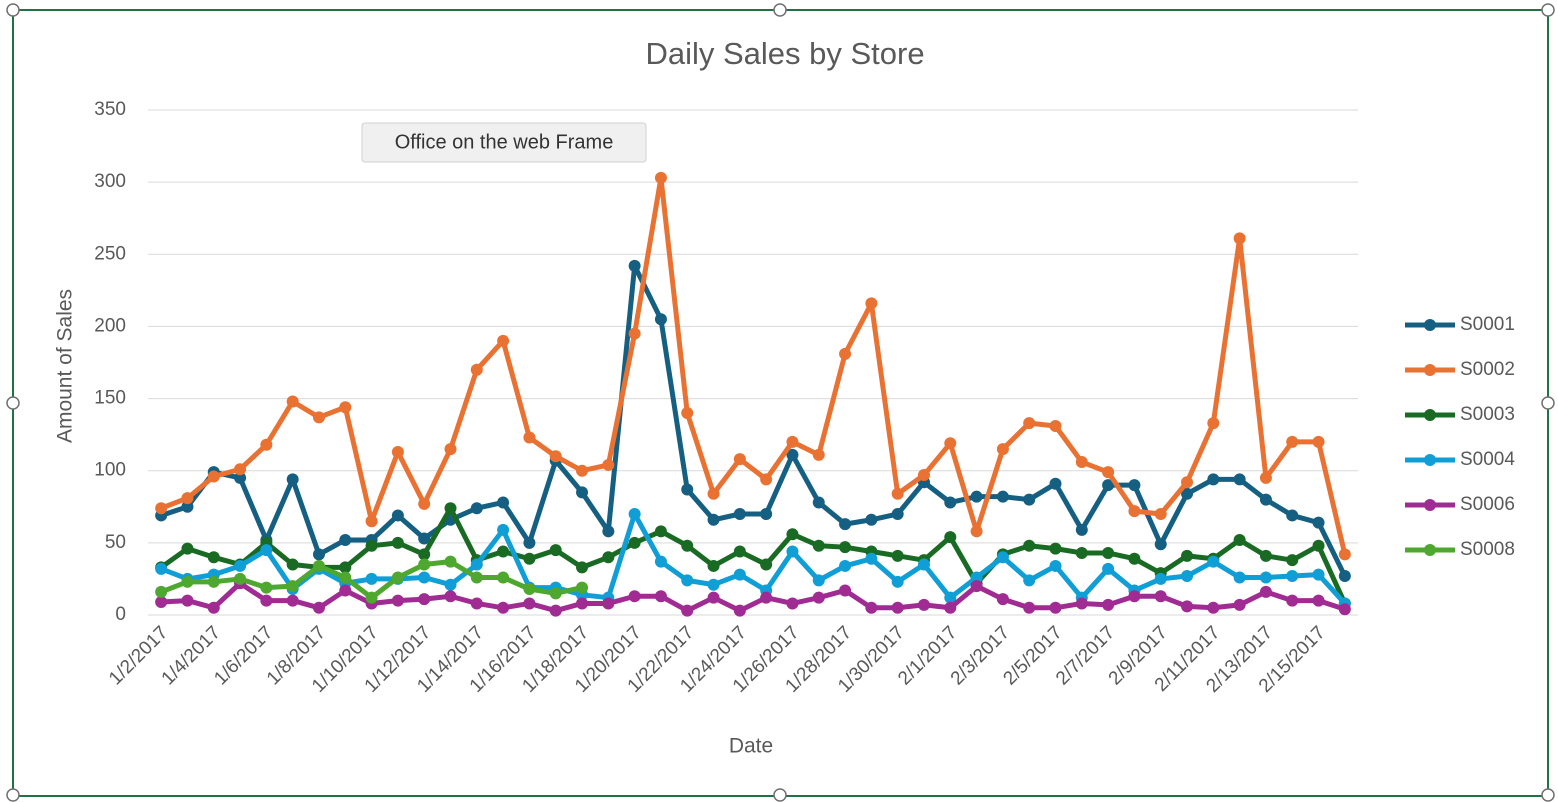  Describe the element at coordinates (110, 470) in the screenshot. I see `y-tick-label: 100` at that location.